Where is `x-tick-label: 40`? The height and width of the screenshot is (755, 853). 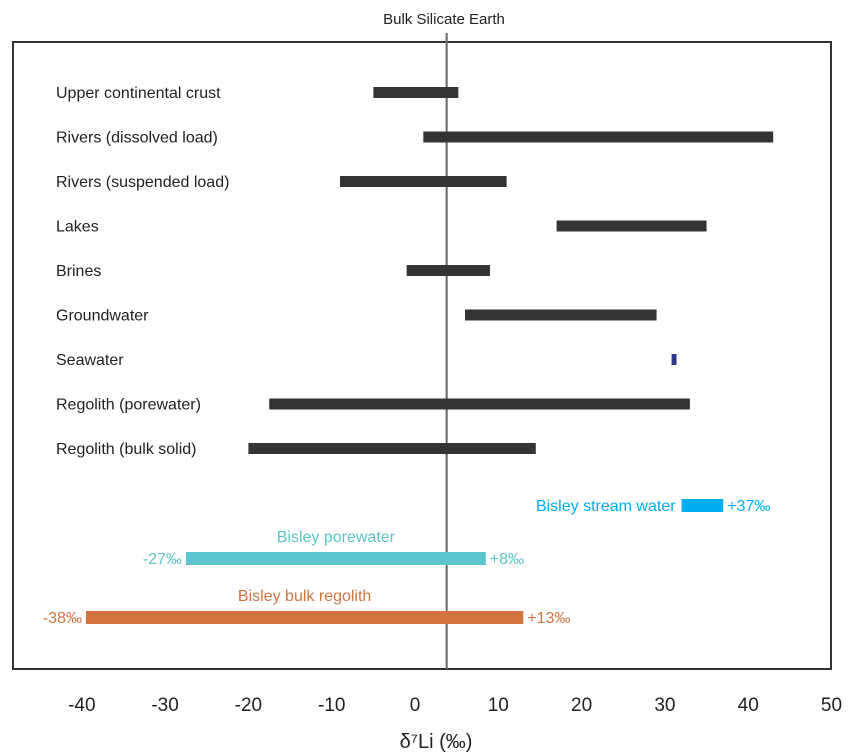
x-tick-label: 40 is located at coordinates (748, 705).